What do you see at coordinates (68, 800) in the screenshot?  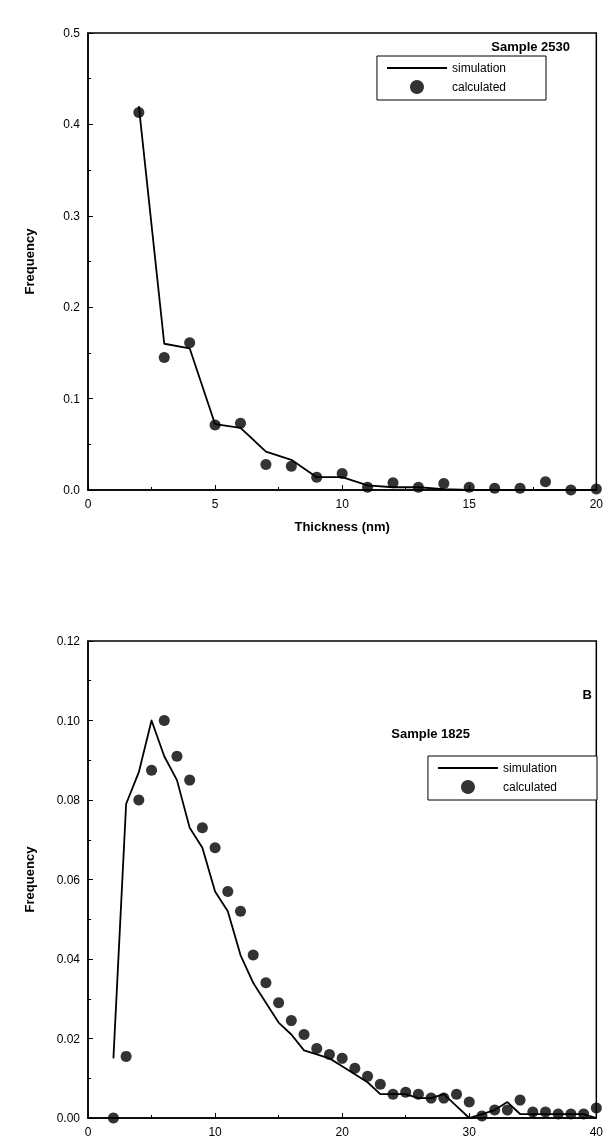 I see `y-tick-label: 0.08` at bounding box center [68, 800].